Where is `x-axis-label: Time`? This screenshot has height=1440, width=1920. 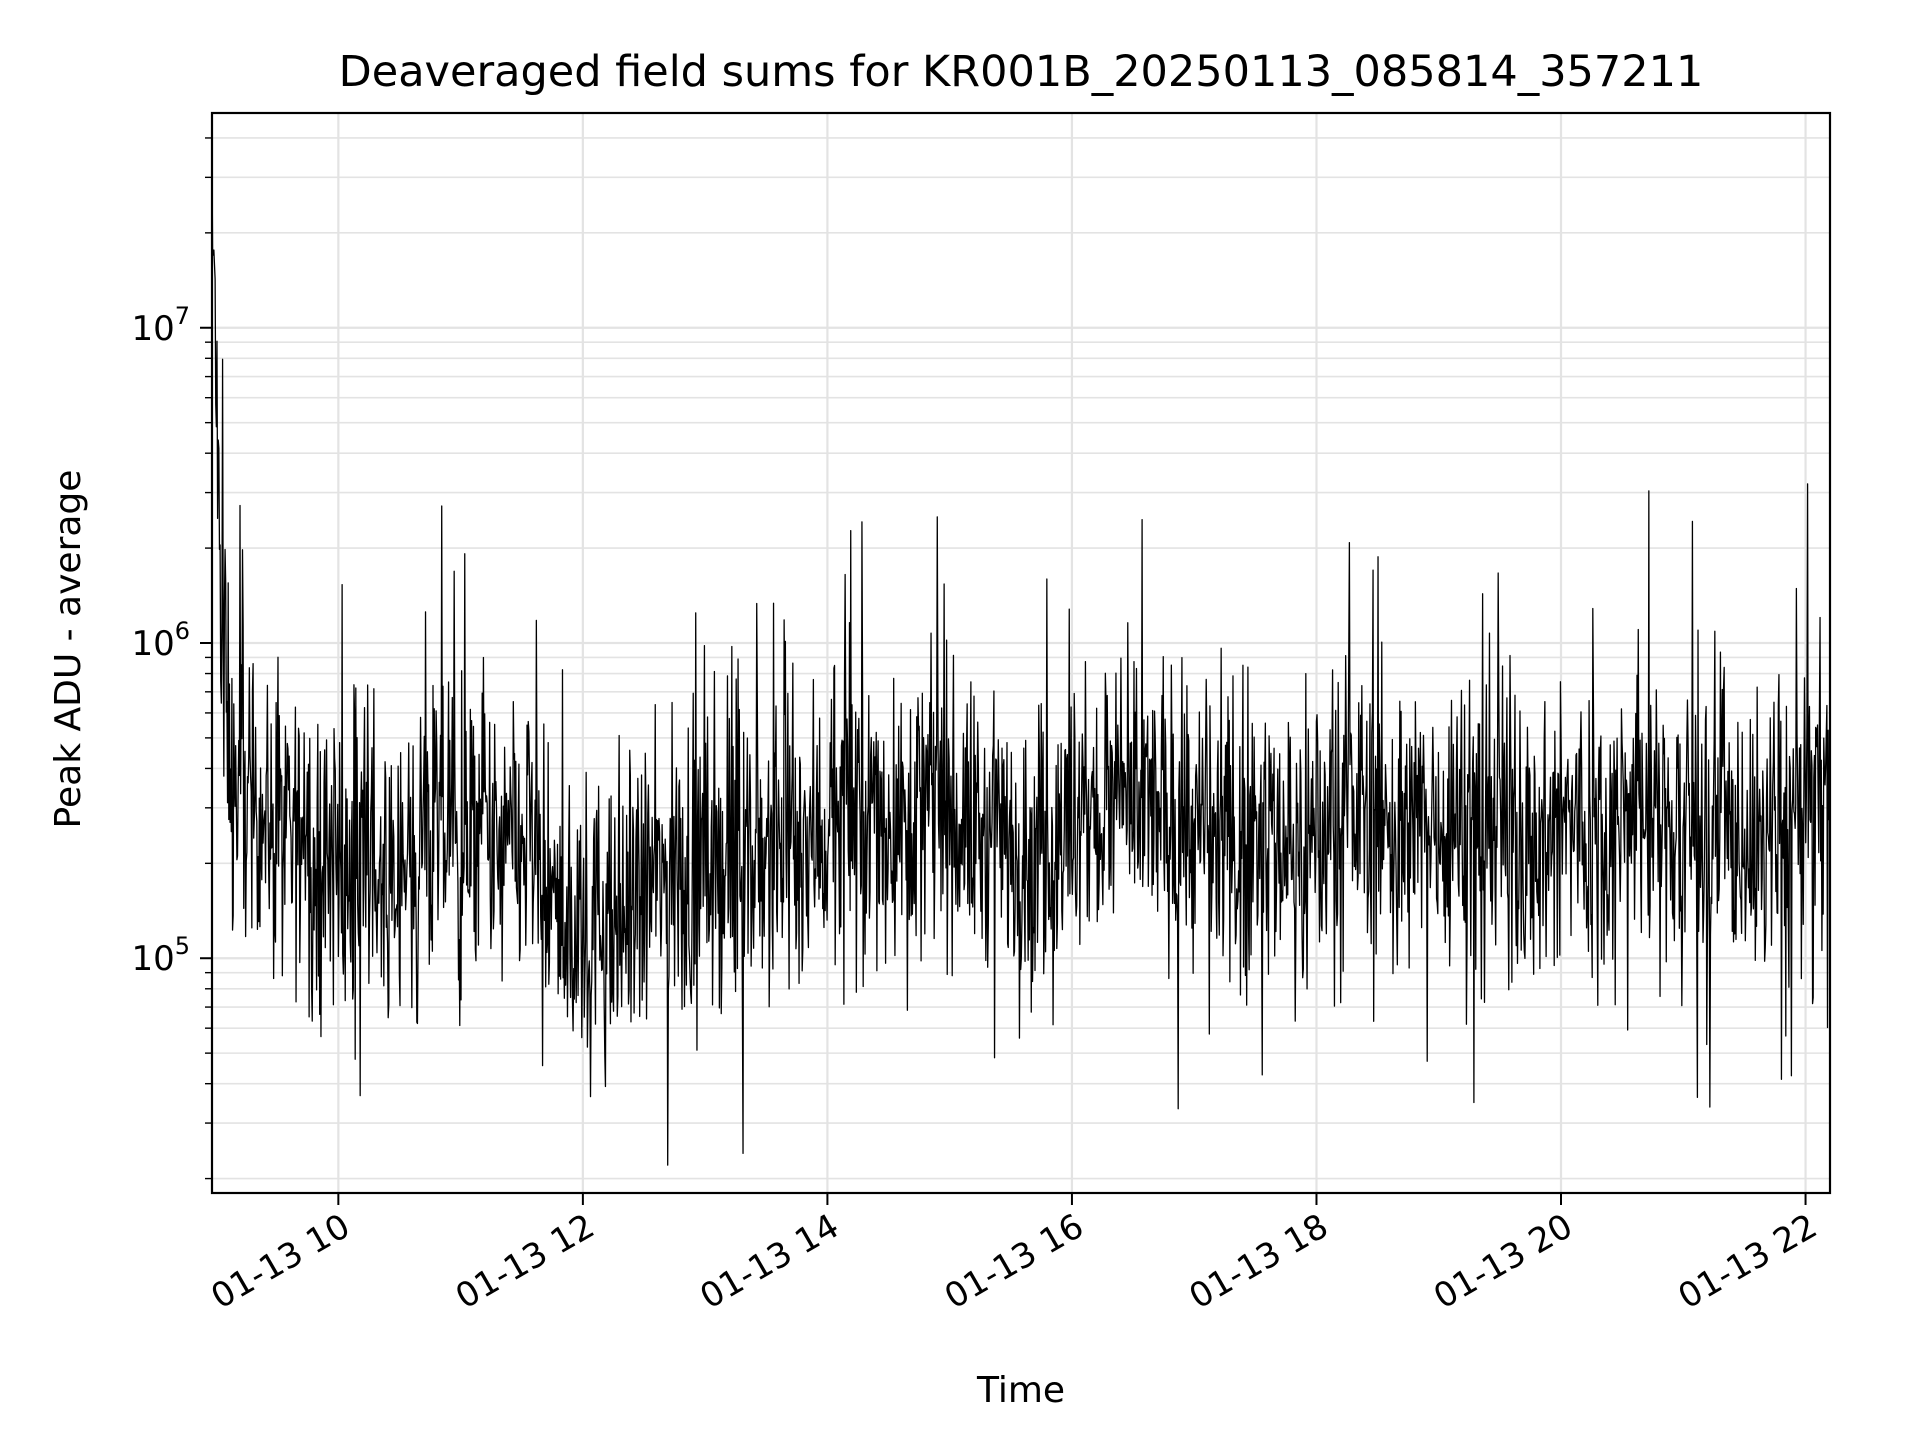
x-axis-label: Time is located at coordinates (1020, 1390).